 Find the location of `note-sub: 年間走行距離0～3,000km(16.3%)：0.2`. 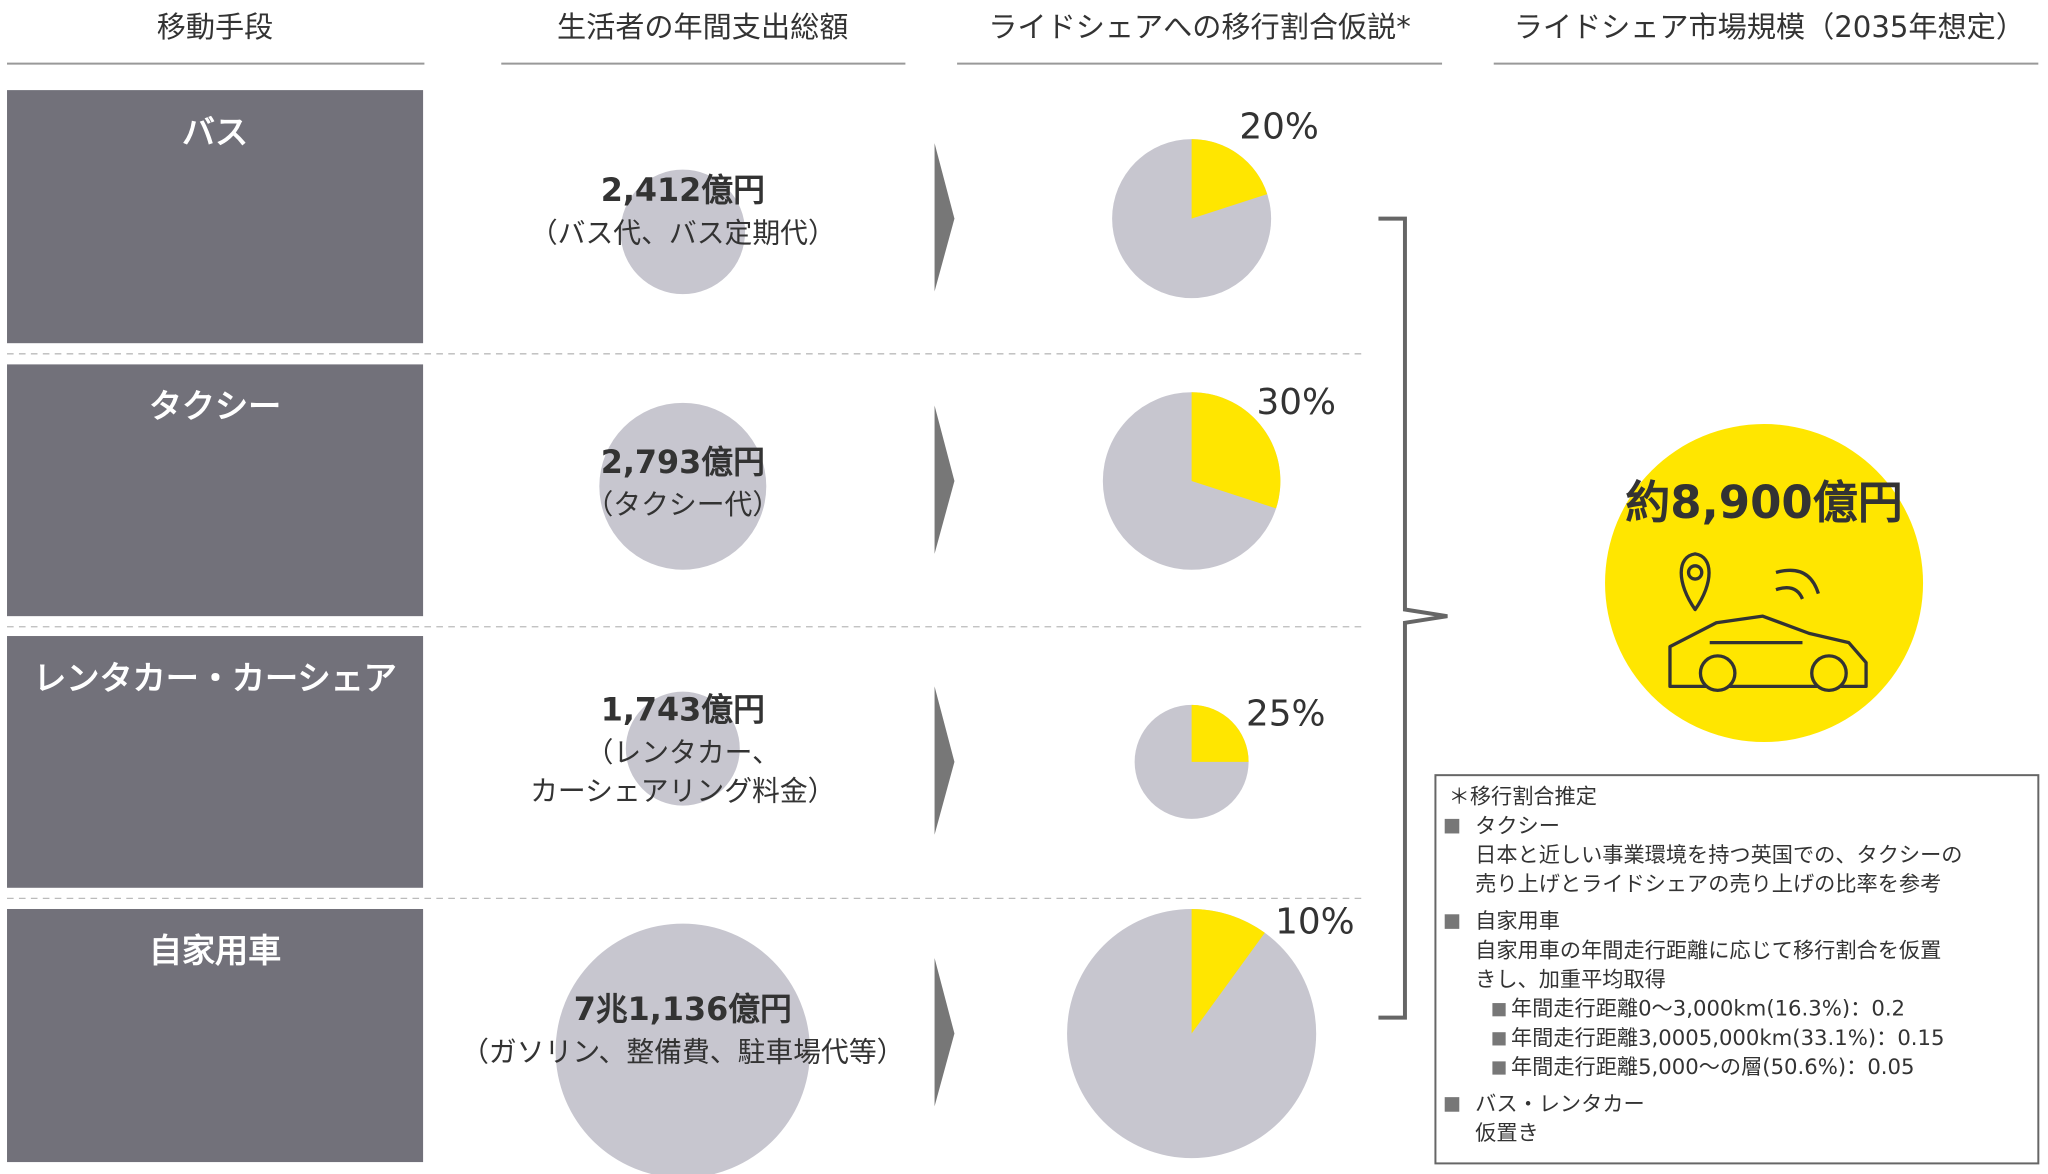

note-sub: 年間走行距離0～3,000km(16.3%)：0.2 is located at coordinates (1708, 1008).